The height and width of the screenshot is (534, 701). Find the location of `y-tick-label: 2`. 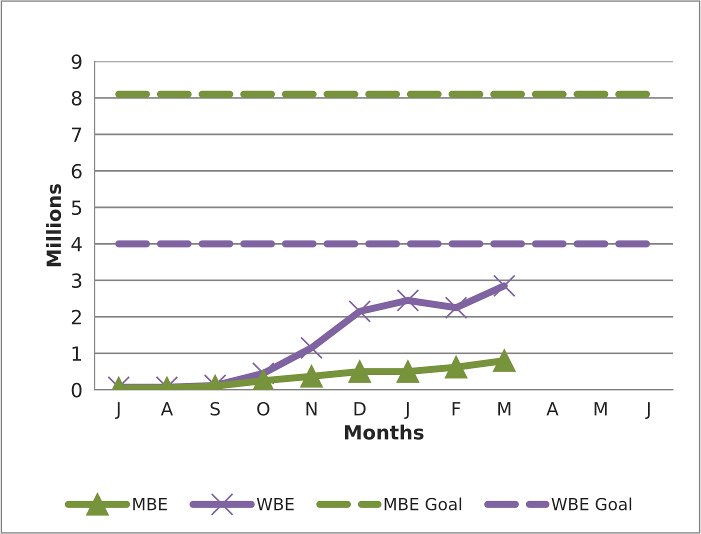

y-tick-label: 2 is located at coordinates (76, 317).